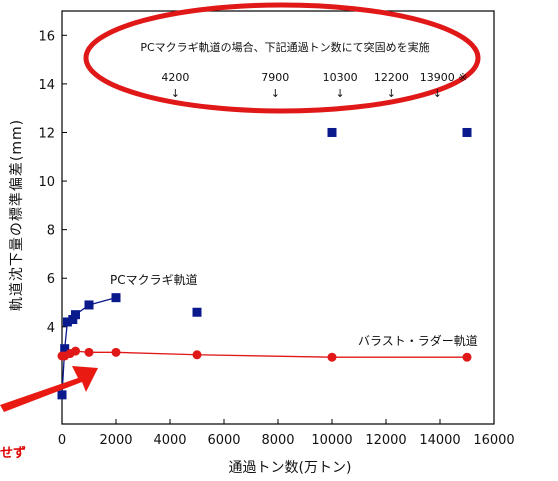  Describe the element at coordinates (46, 133) in the screenshot. I see `y-tick-label: 12` at that location.